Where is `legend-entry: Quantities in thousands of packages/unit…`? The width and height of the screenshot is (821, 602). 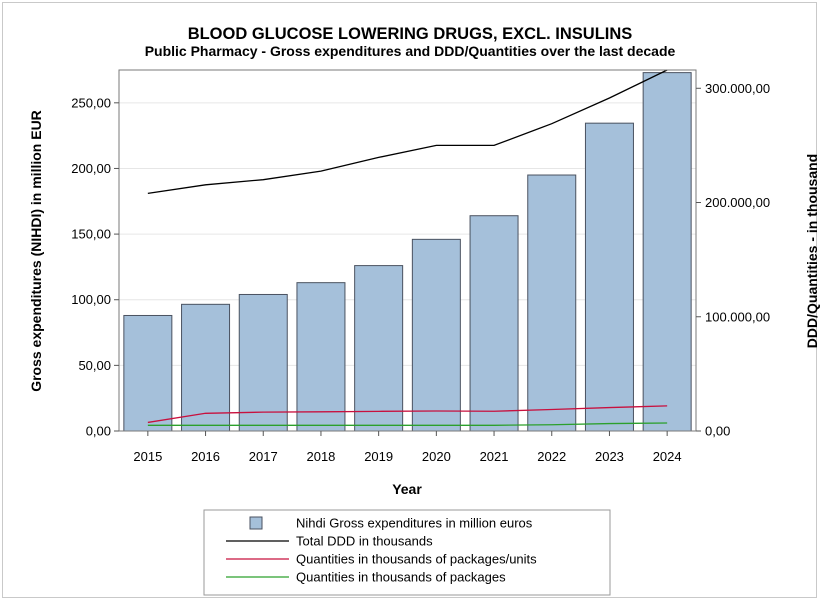
legend-entry: Quantities in thousands of packages/unit… is located at coordinates (416, 559).